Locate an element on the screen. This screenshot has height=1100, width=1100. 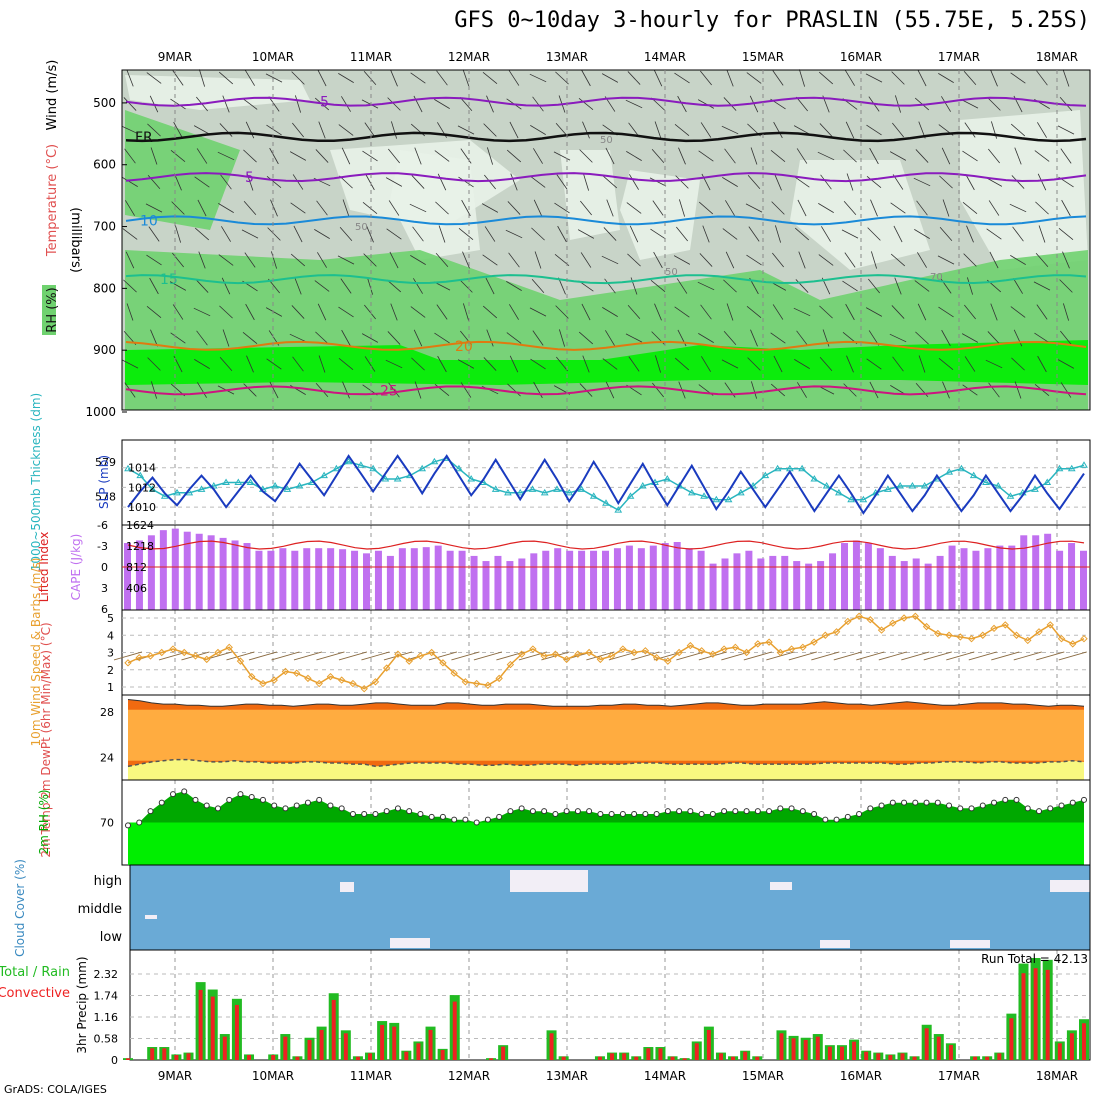
dewpt-line is located at coordinates (606, 763).